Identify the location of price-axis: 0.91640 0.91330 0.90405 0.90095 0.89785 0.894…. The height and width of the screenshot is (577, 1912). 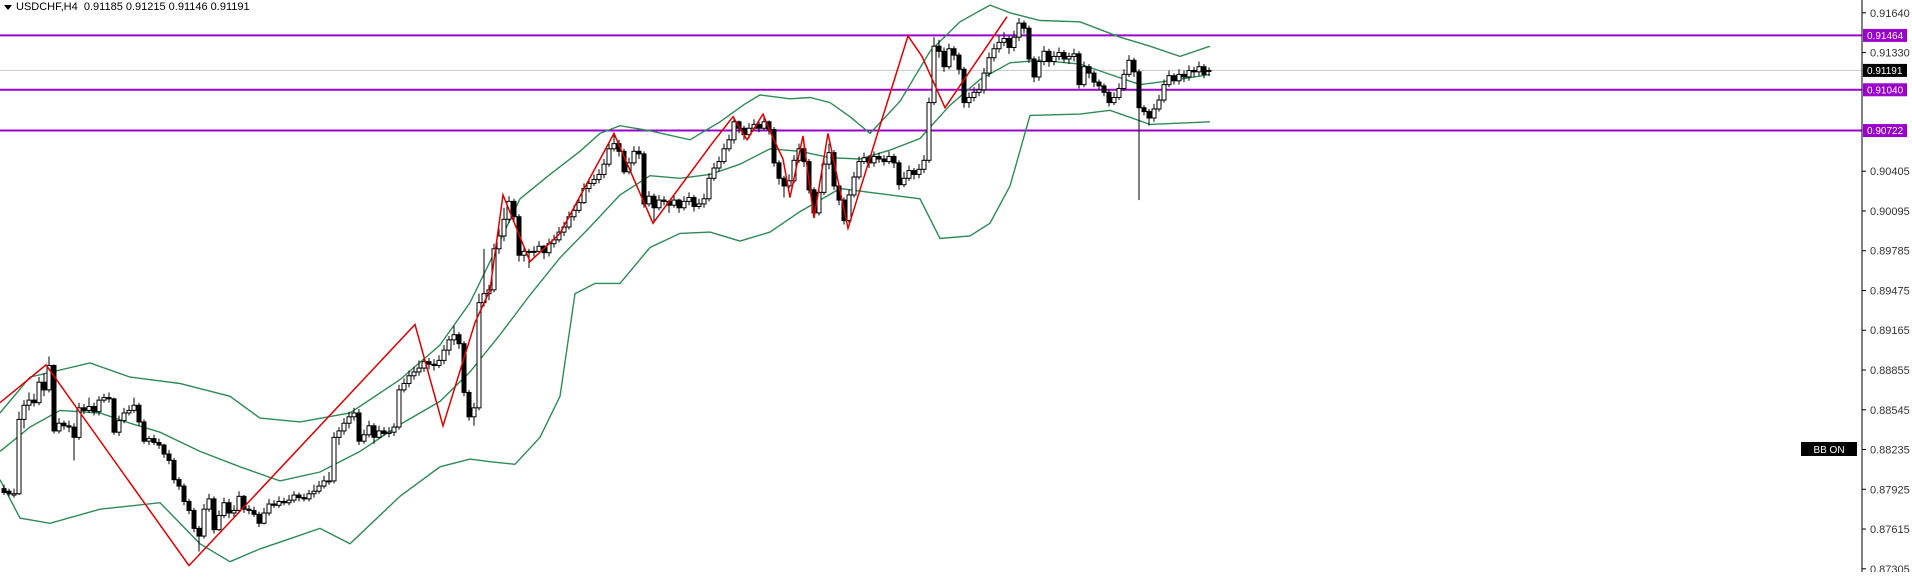
(1885, 288).